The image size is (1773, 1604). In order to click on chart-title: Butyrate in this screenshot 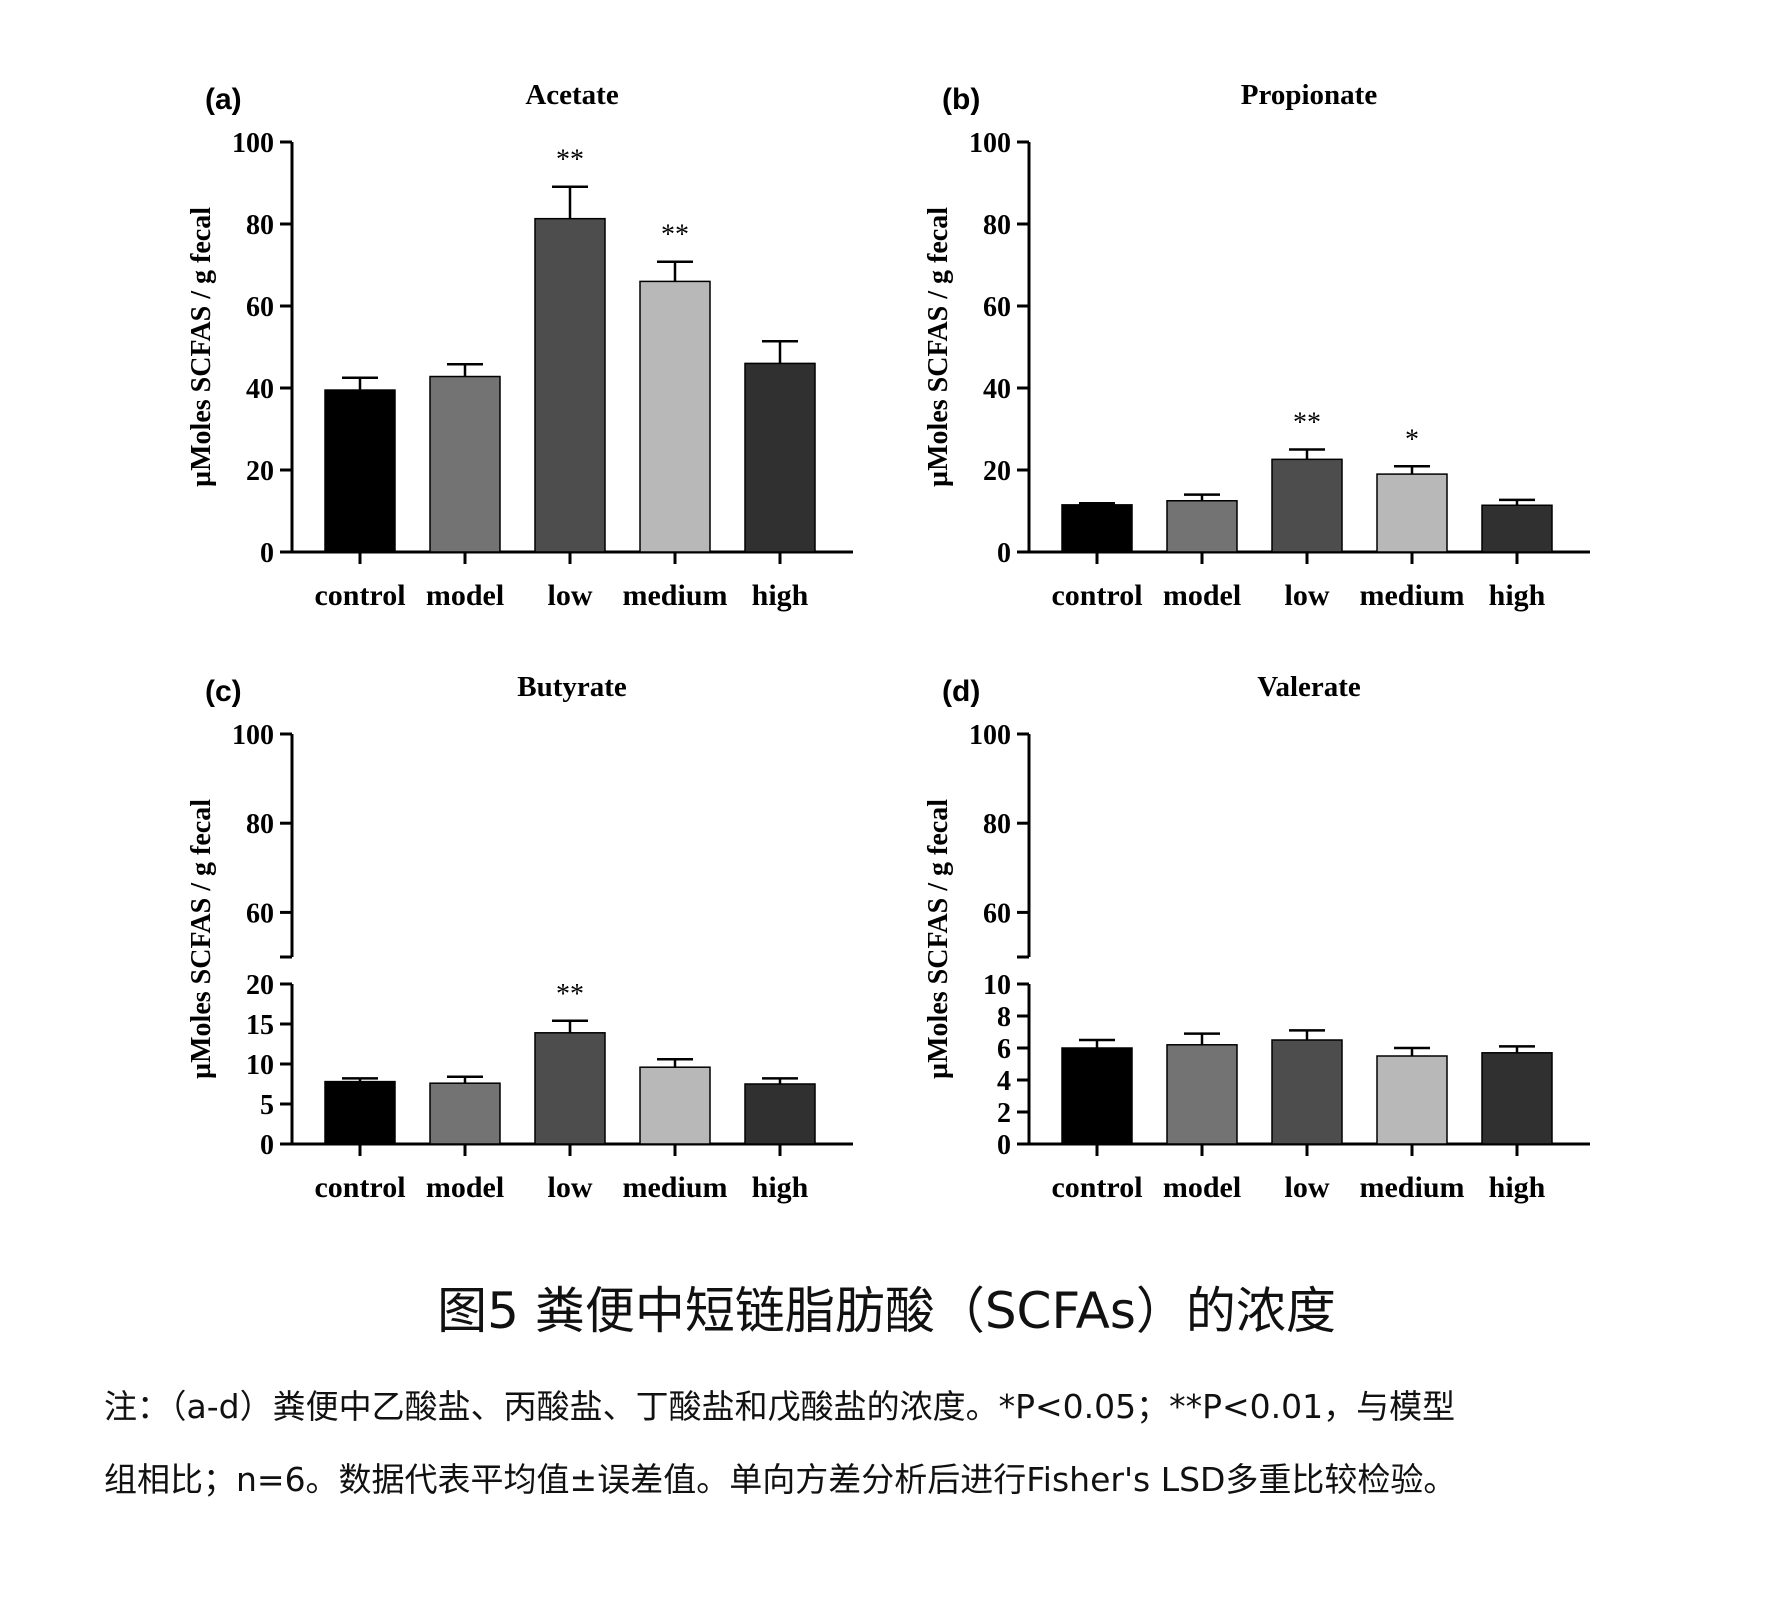, I will do `click(572, 687)`.